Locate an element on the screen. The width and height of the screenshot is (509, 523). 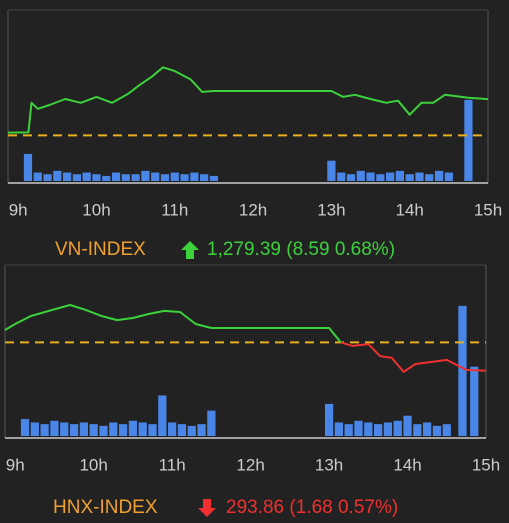
index-title: VN-INDEX is located at coordinates (100, 249).